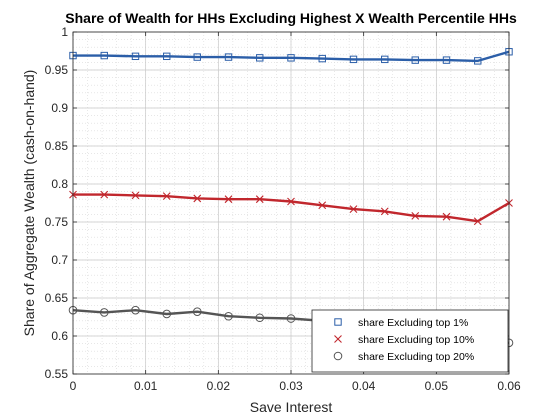 This screenshot has height=420, width=560. I want to click on y-tick-label: 1, so click(64, 32).